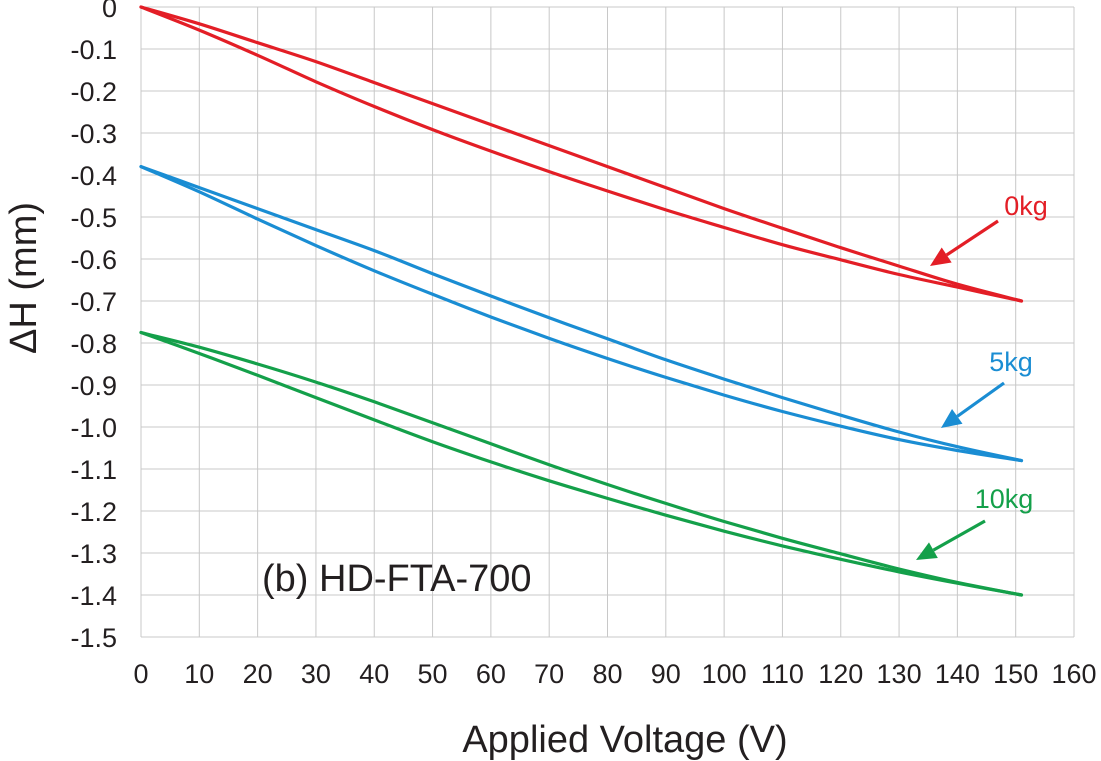 This screenshot has width=1101, height=761. What do you see at coordinates (980, 399) in the screenshot?
I see `series-arrow-5kg` at bounding box center [980, 399].